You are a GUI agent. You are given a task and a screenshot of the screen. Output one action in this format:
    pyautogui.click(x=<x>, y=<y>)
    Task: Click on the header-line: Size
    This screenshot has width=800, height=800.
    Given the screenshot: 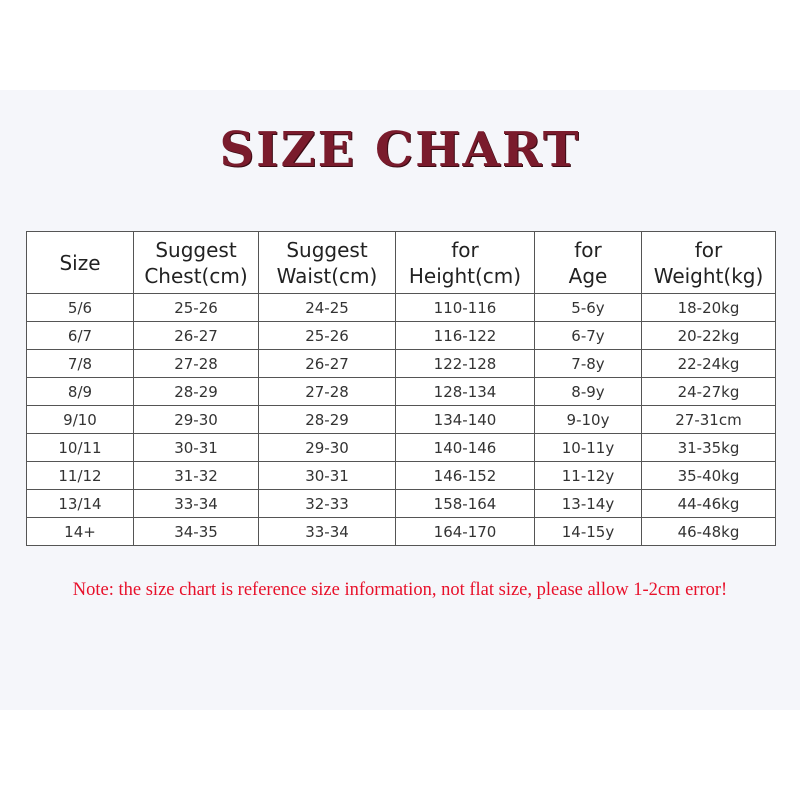 What is the action you would take?
    pyautogui.click(x=80, y=262)
    